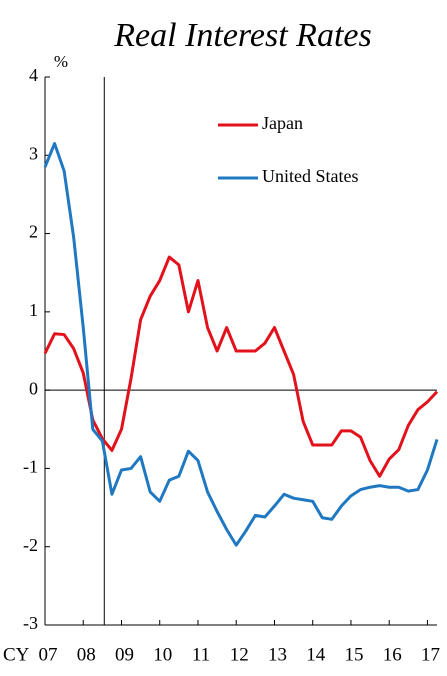  I want to click on x-tick-label: 16, so click(392, 654).